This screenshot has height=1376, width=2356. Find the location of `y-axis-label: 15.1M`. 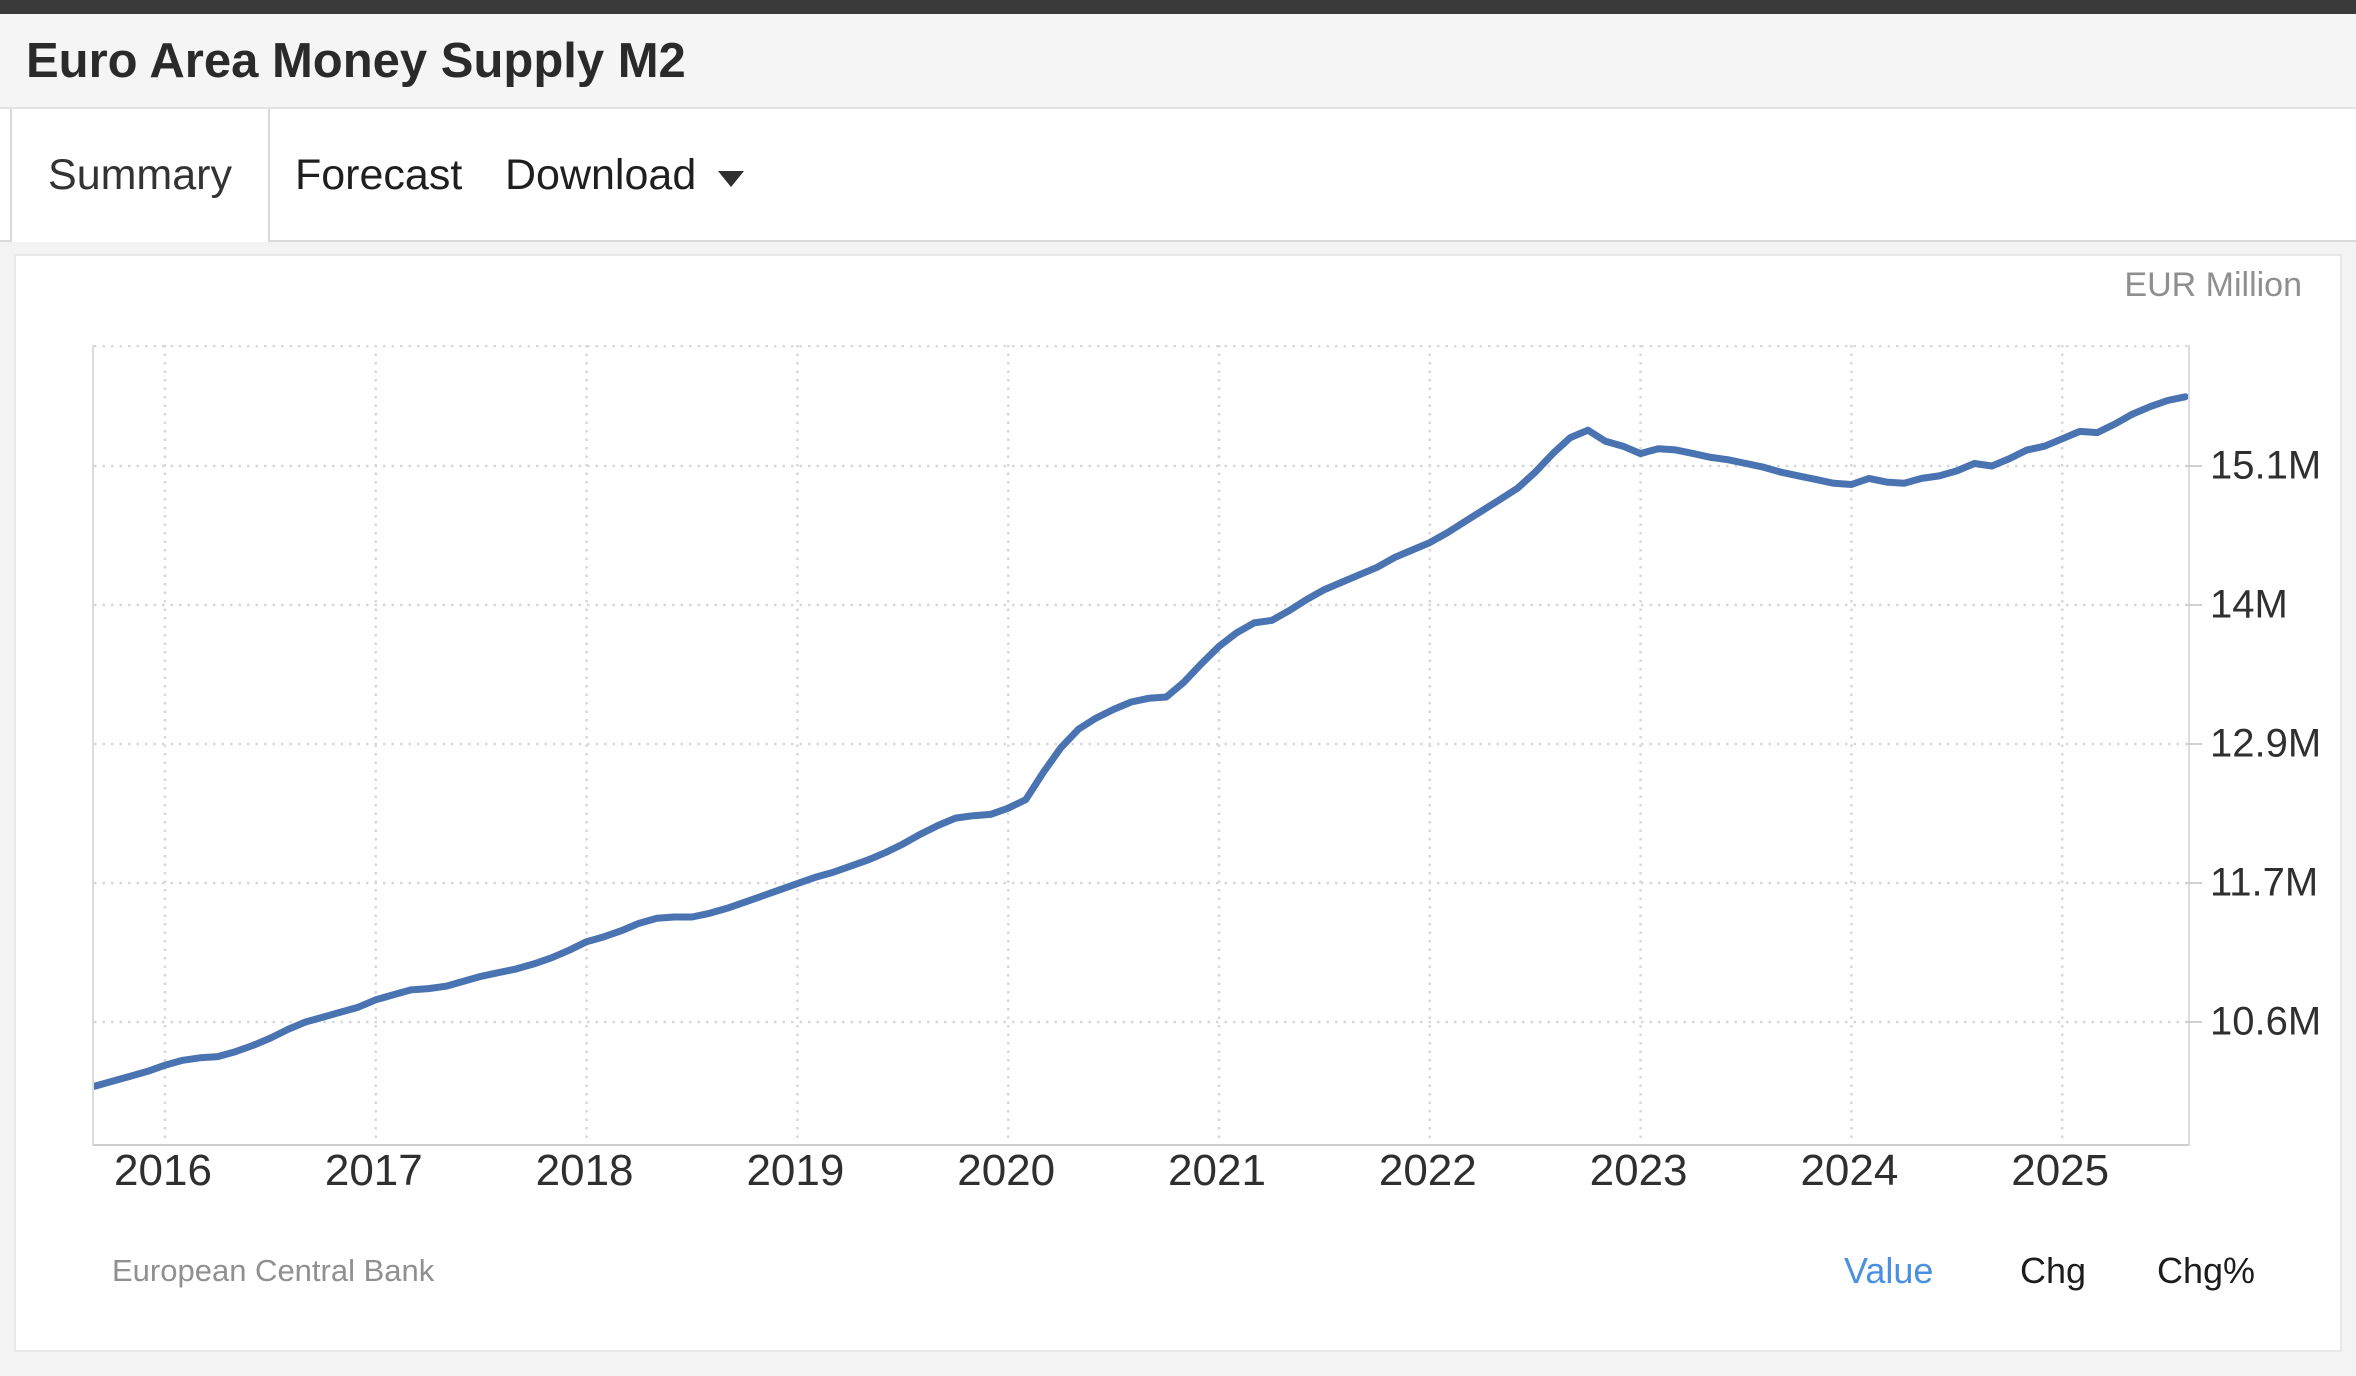

y-axis-label: 15.1M is located at coordinates (2266, 465).